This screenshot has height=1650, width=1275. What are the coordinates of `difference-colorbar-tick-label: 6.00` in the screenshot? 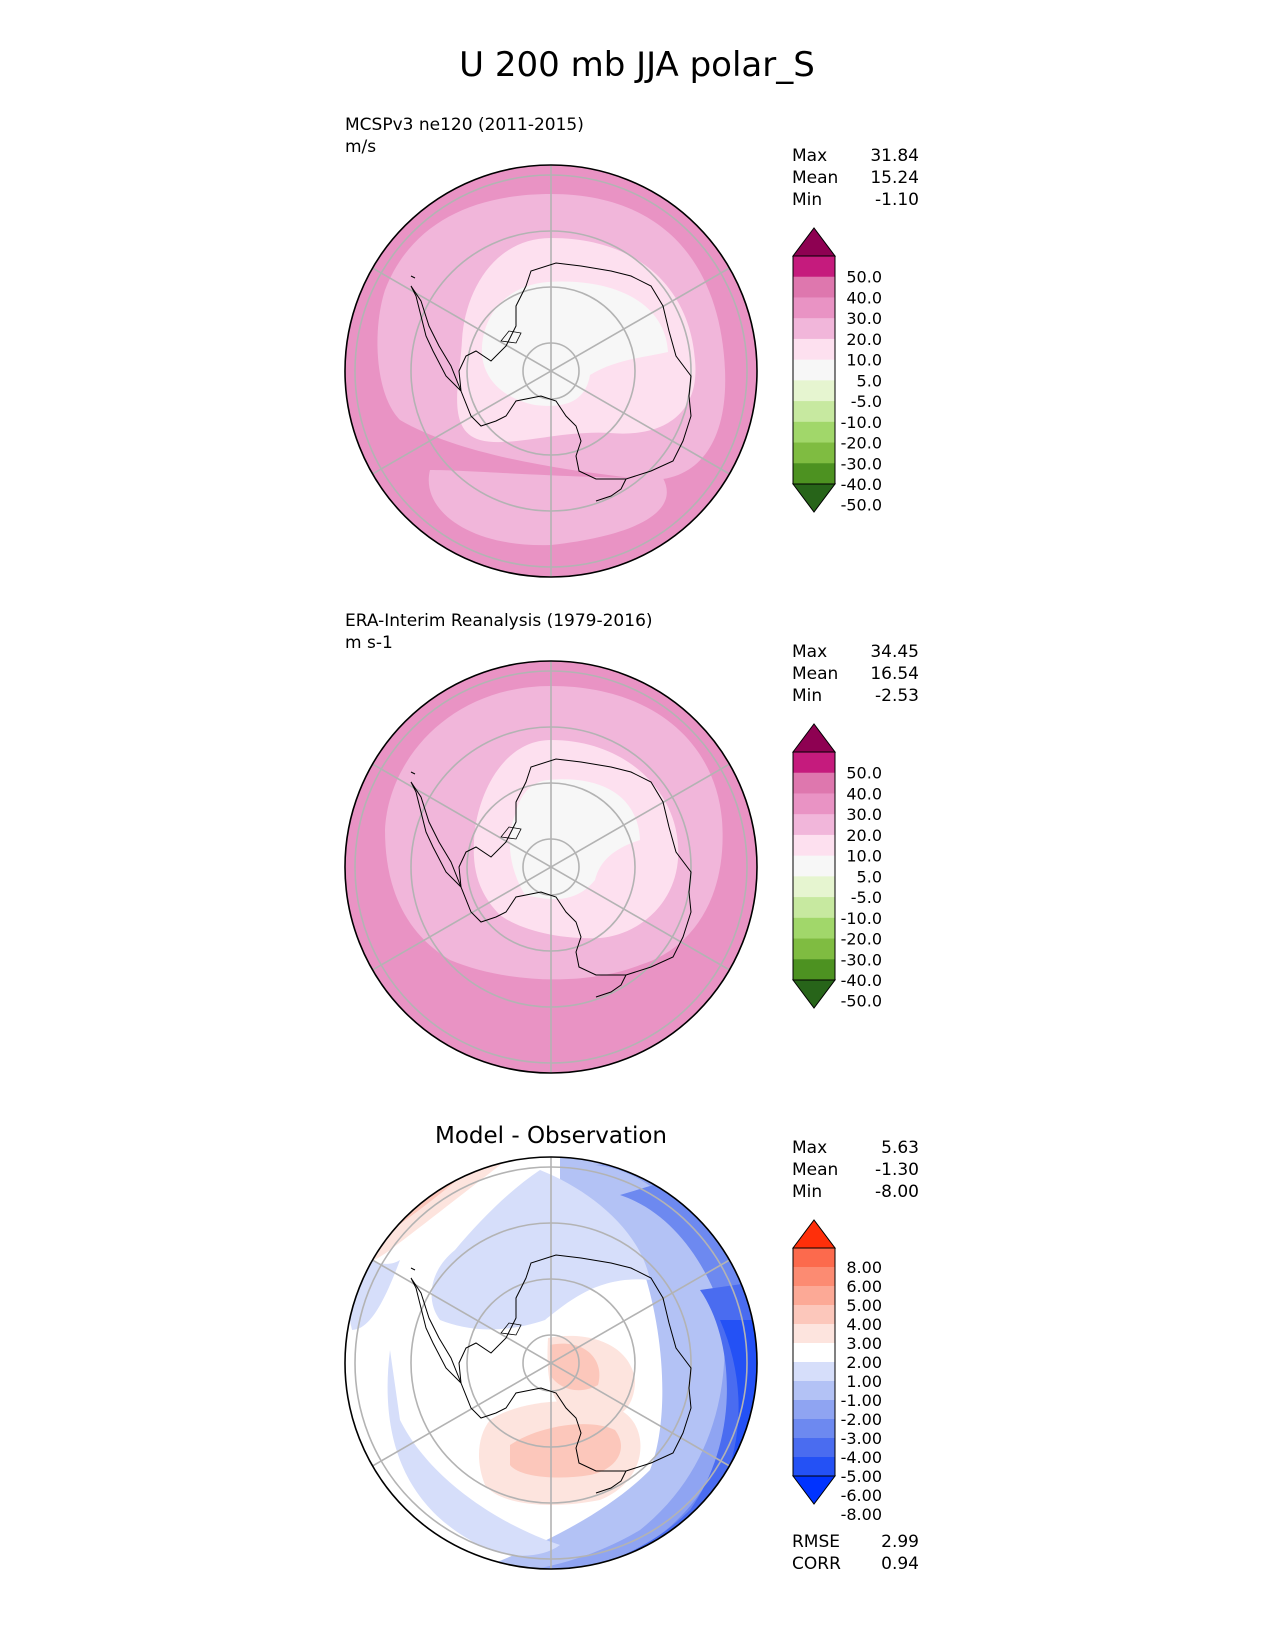 It's located at (864, 1286).